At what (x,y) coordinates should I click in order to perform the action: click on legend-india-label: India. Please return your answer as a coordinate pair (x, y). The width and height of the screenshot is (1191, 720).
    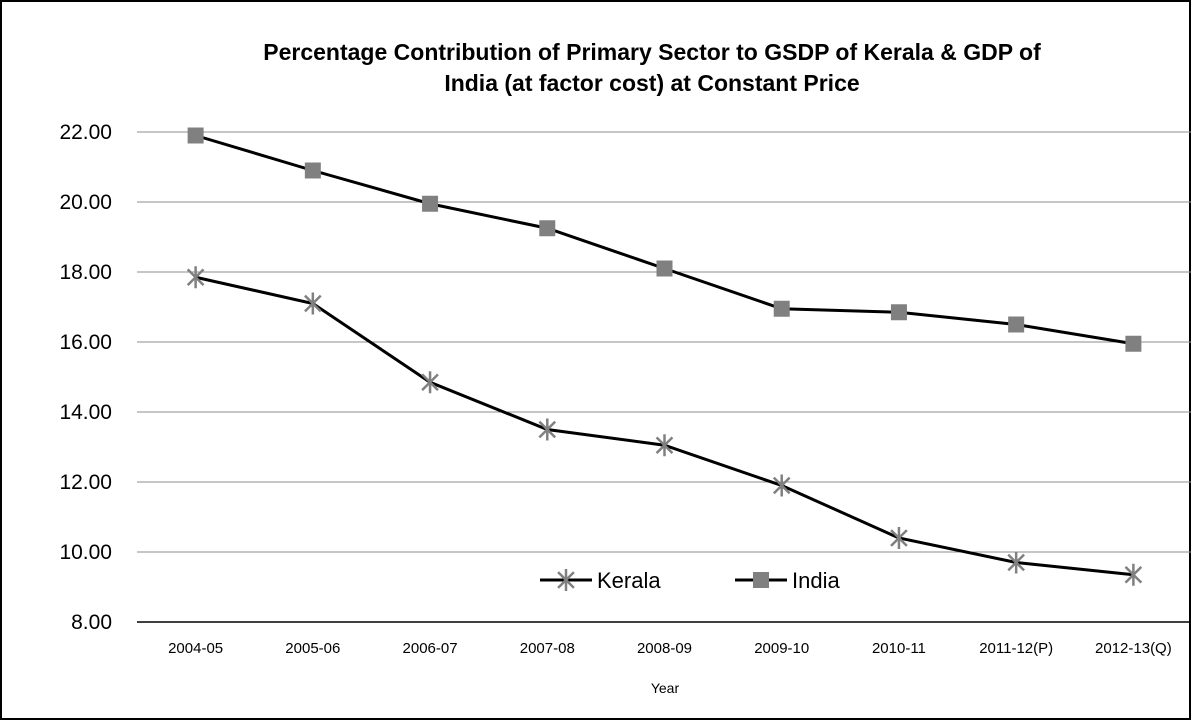
    Looking at the image, I should click on (816, 580).